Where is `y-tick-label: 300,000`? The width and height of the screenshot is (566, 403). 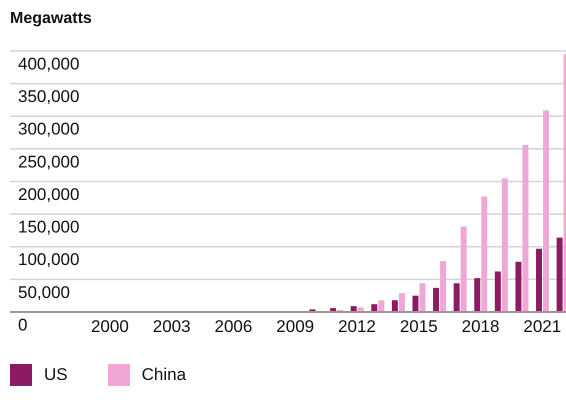 y-tick-label: 300,000 is located at coordinates (49, 129).